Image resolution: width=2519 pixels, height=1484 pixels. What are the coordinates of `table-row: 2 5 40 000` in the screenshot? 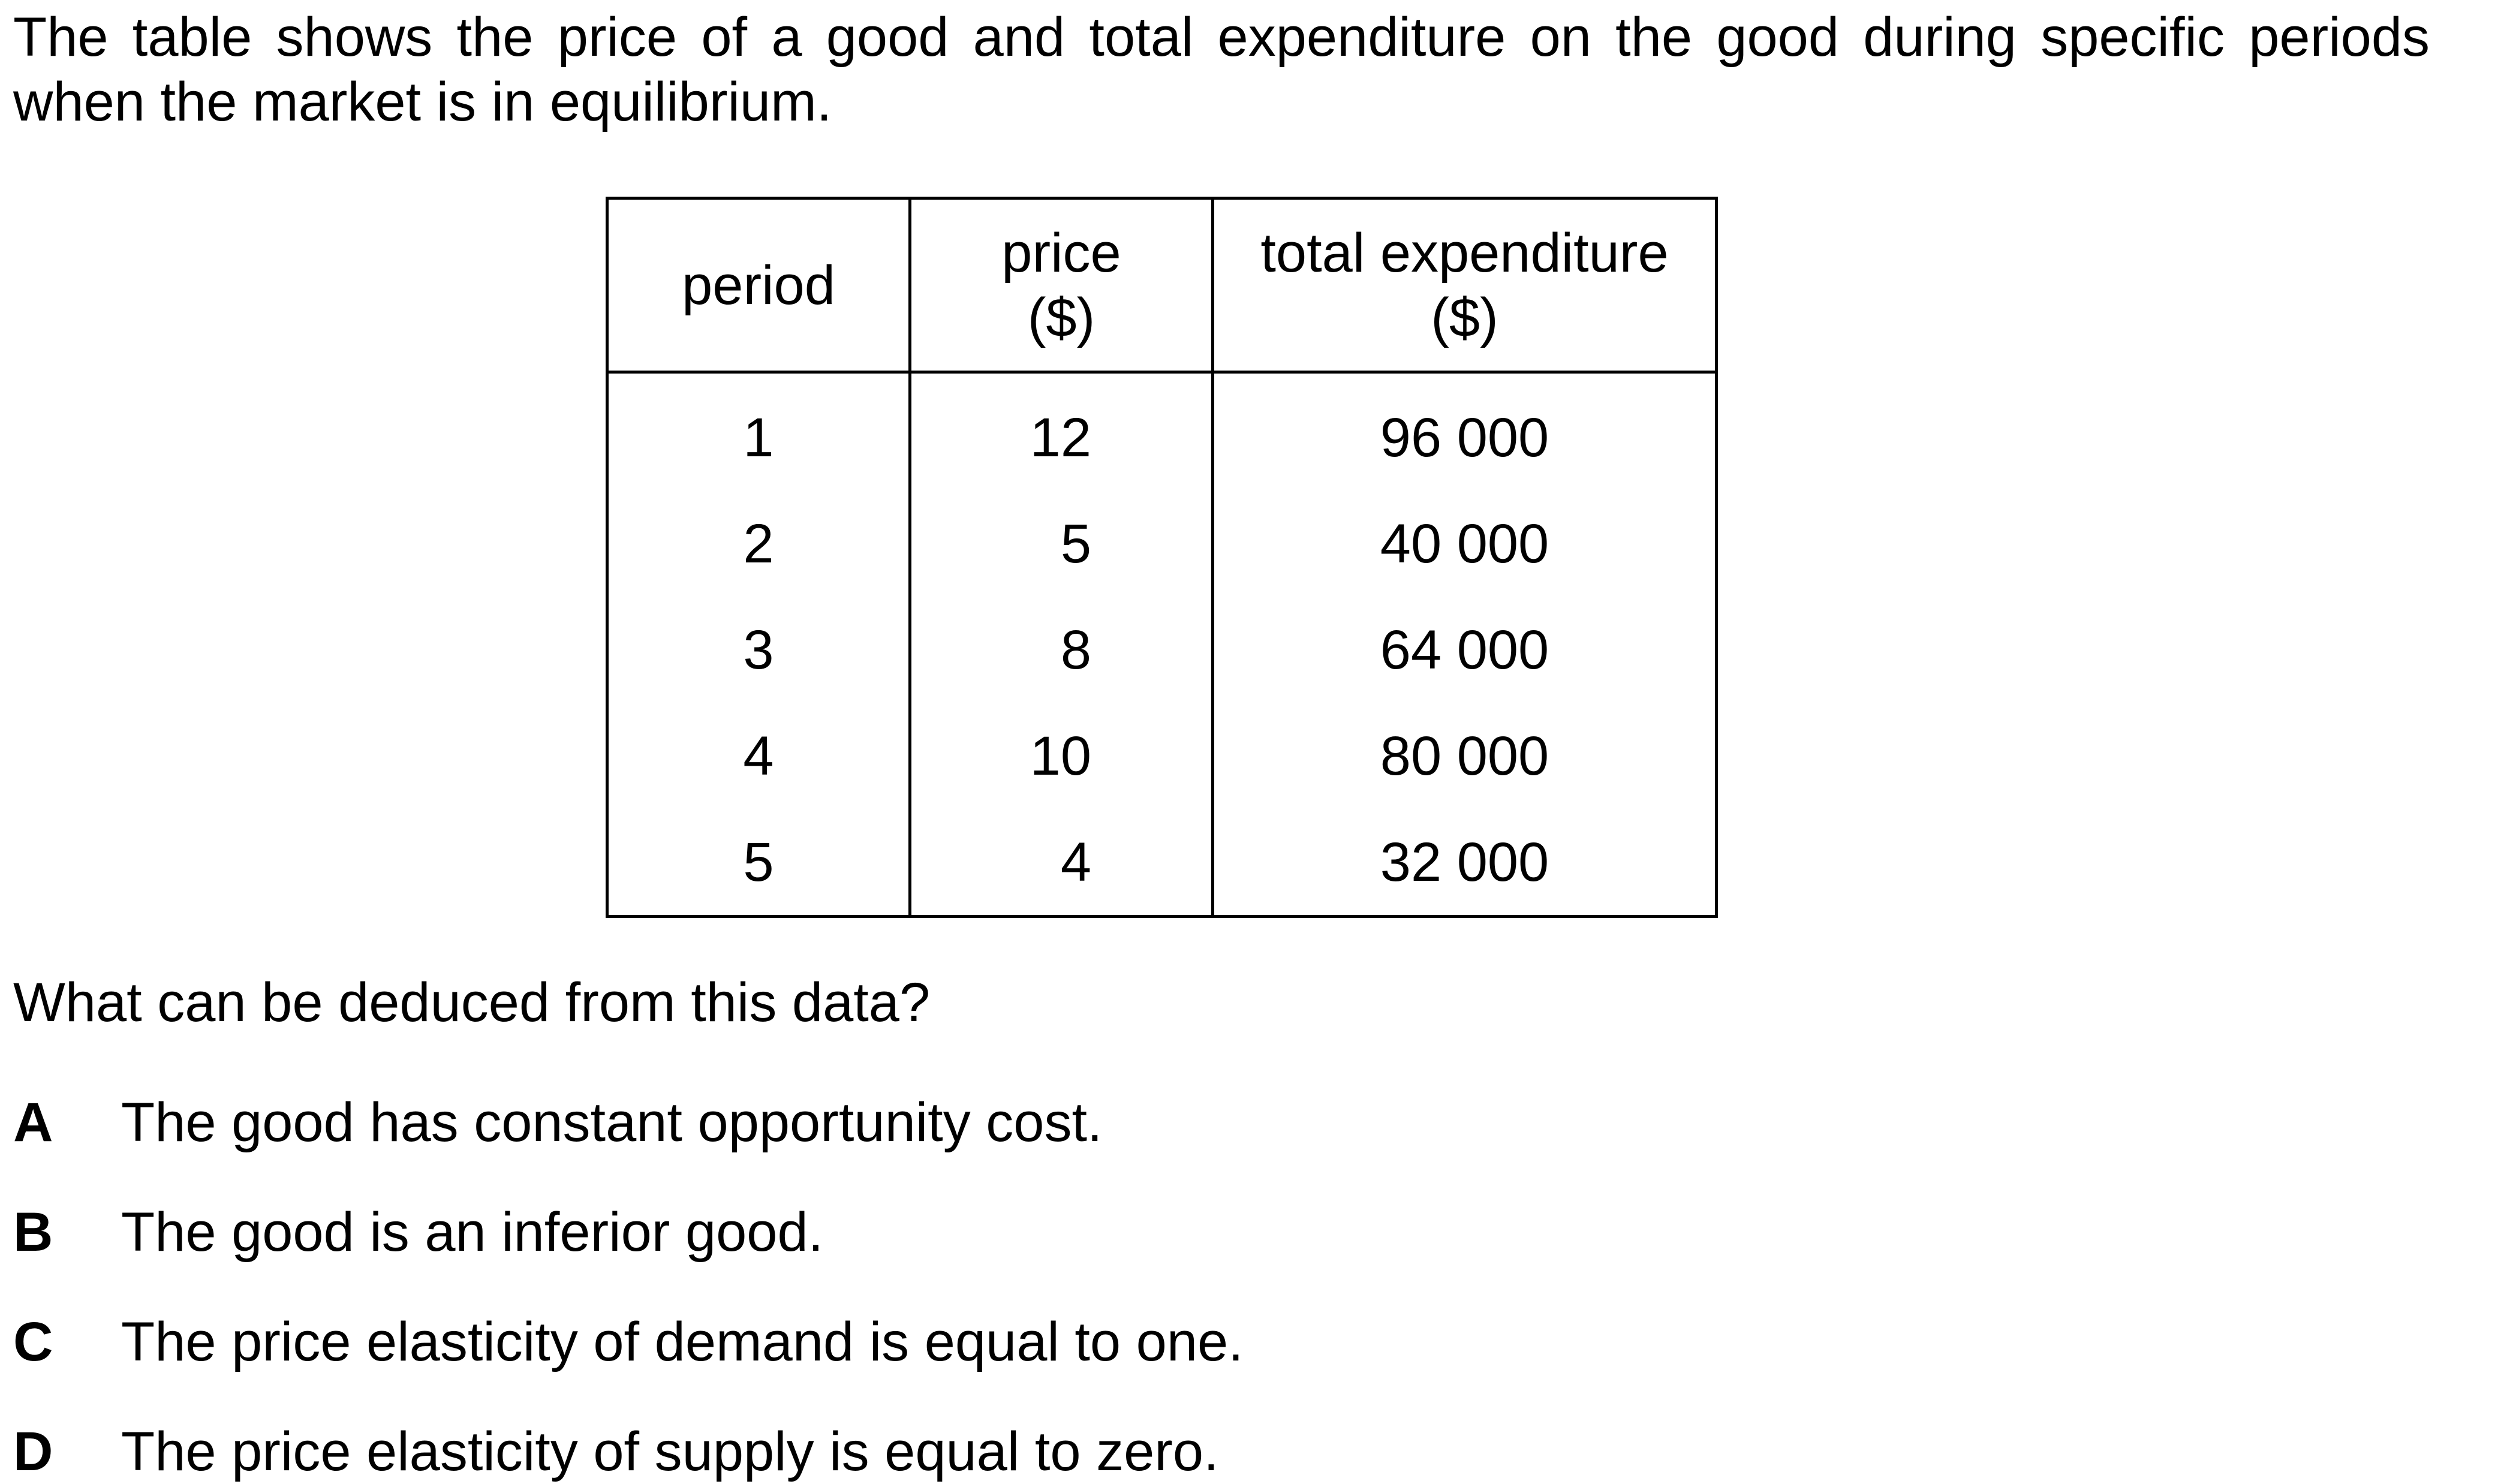 It's located at (1162, 543).